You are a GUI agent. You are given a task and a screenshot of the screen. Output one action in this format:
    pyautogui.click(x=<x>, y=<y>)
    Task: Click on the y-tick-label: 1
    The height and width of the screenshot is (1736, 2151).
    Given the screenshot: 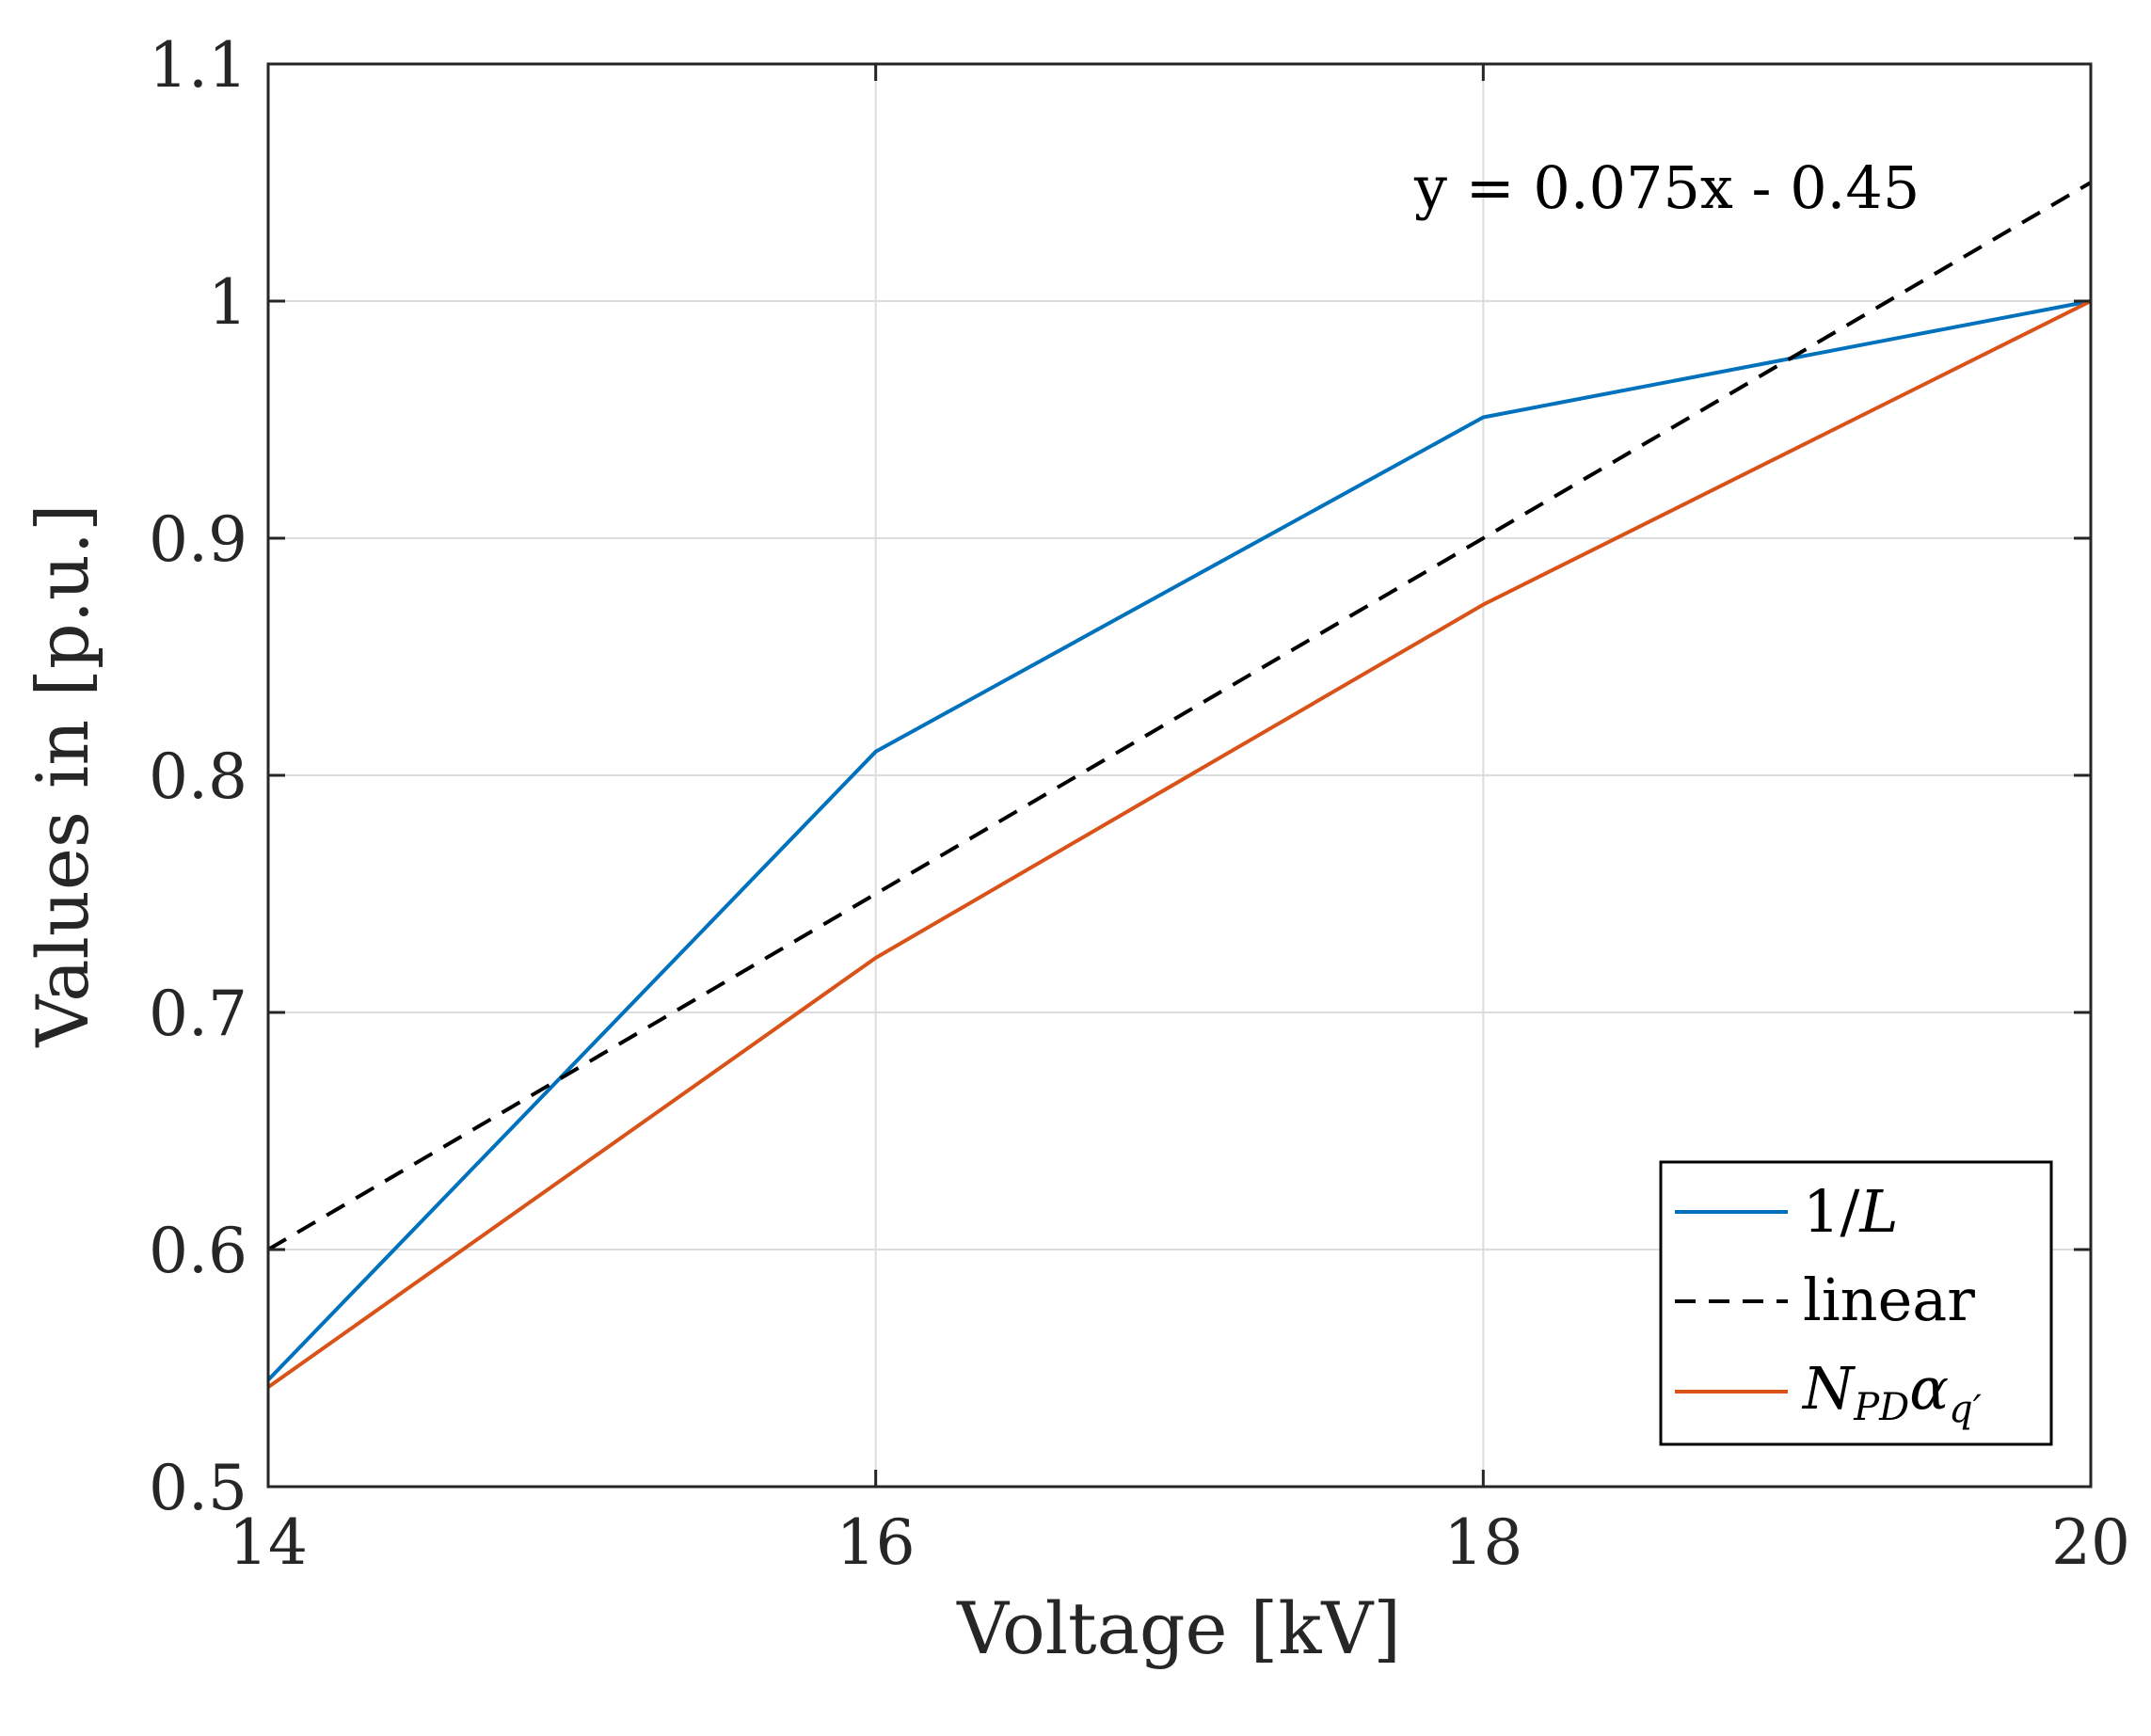 What is the action you would take?
    pyautogui.click(x=227, y=302)
    